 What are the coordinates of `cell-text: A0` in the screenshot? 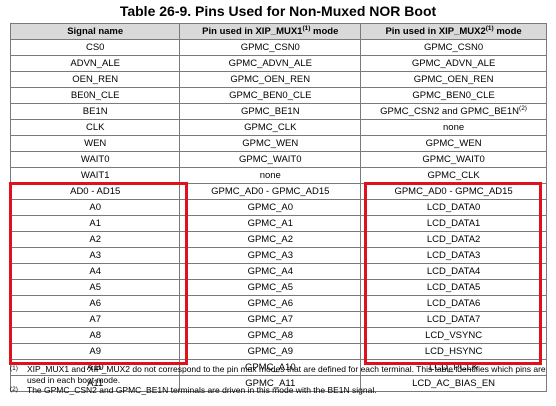 It's located at (95, 207).